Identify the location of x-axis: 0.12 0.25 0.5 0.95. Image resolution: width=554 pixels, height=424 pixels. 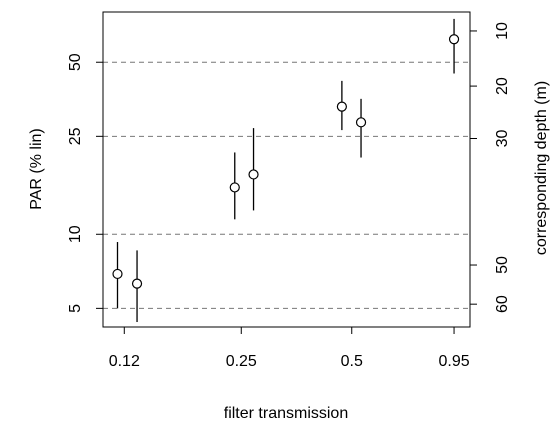
(289, 348).